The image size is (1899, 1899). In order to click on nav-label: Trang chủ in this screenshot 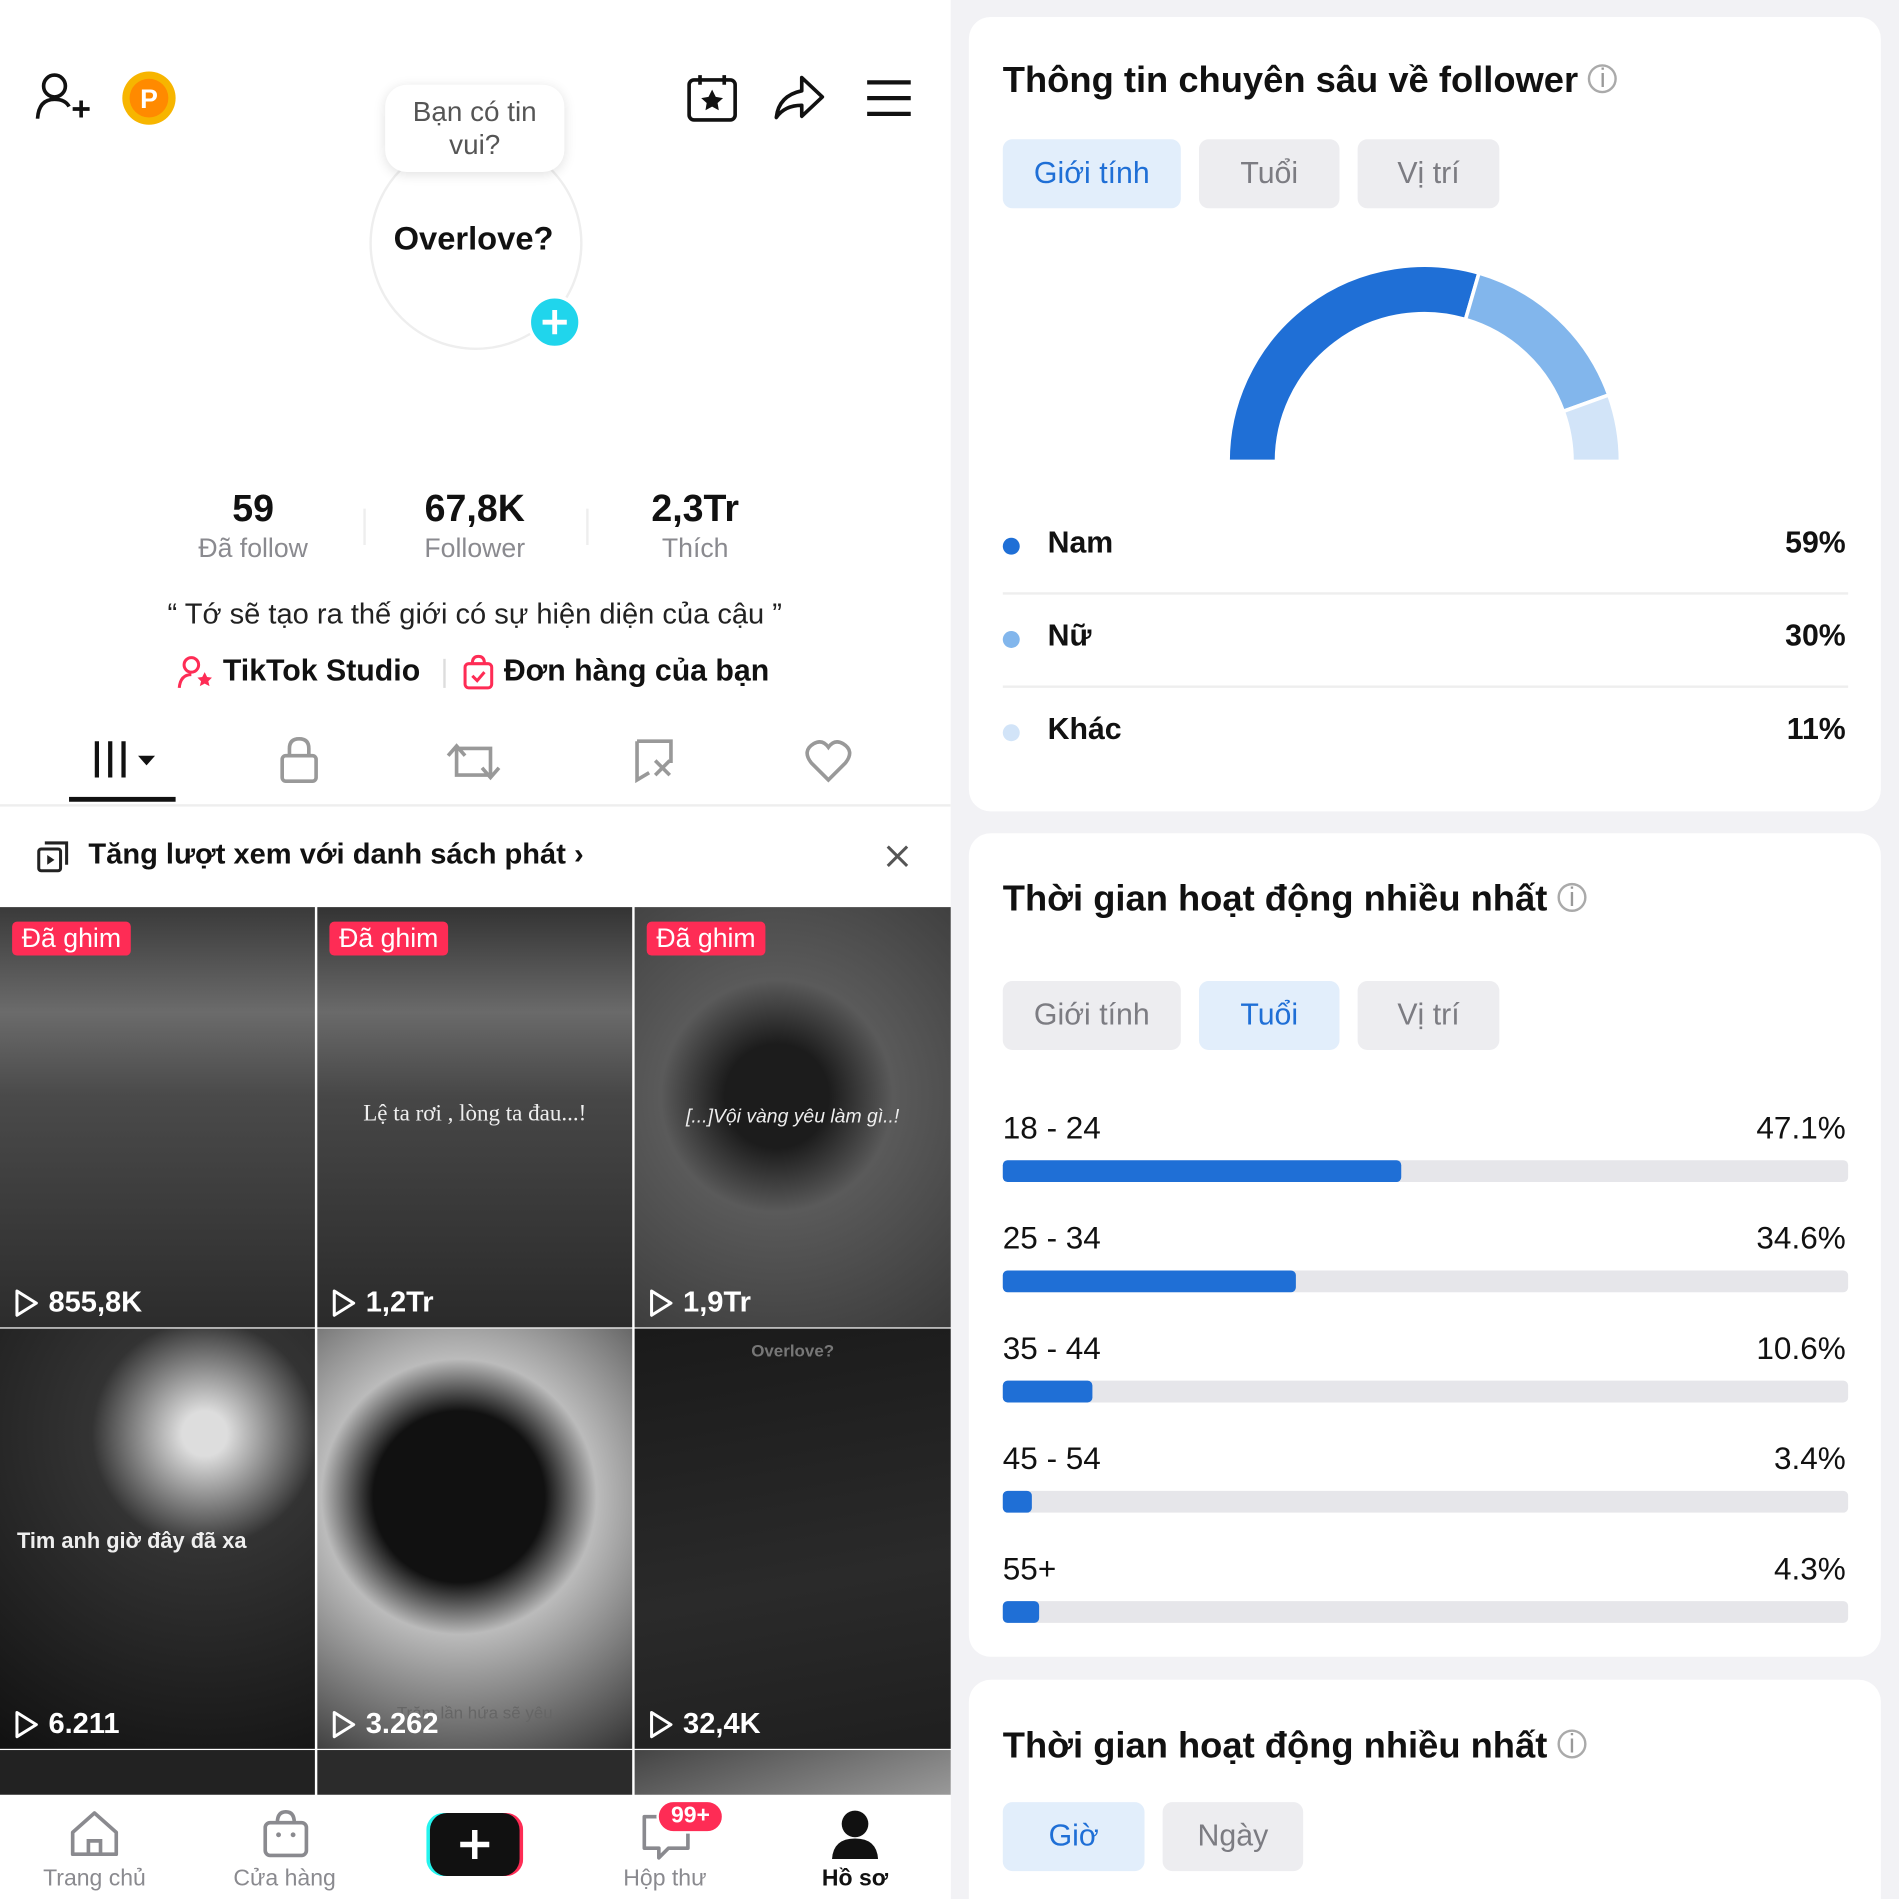, I will do `click(94, 1879)`.